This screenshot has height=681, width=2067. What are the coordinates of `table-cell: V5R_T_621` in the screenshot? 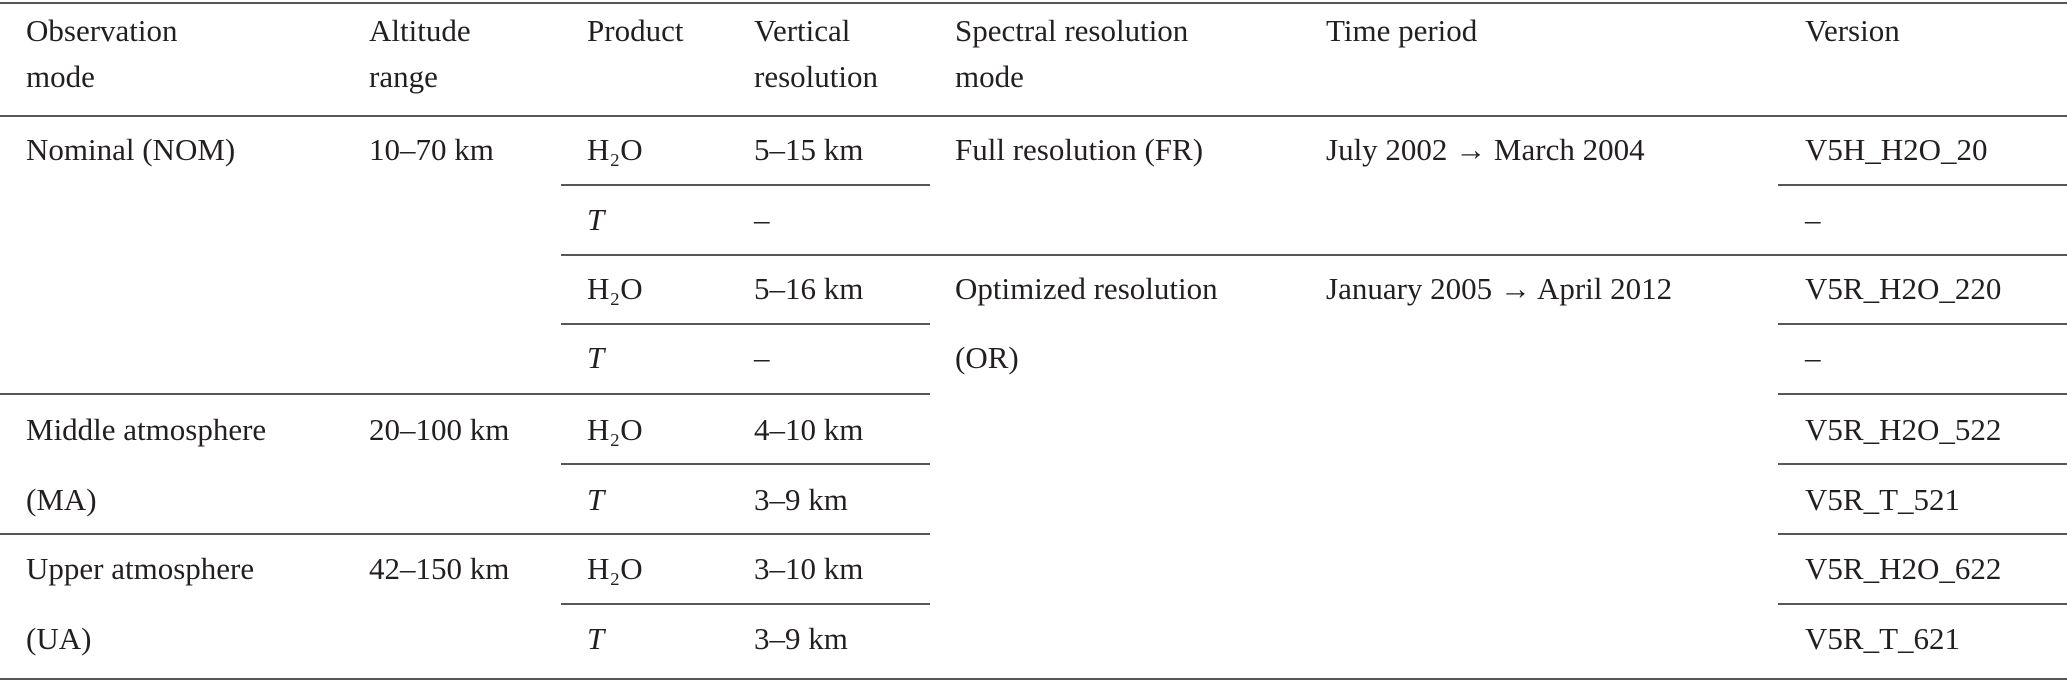 It's located at (1882, 638).